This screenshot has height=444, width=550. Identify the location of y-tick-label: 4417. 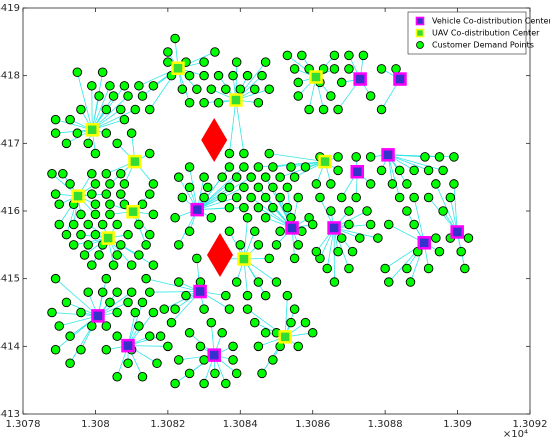
(10, 143).